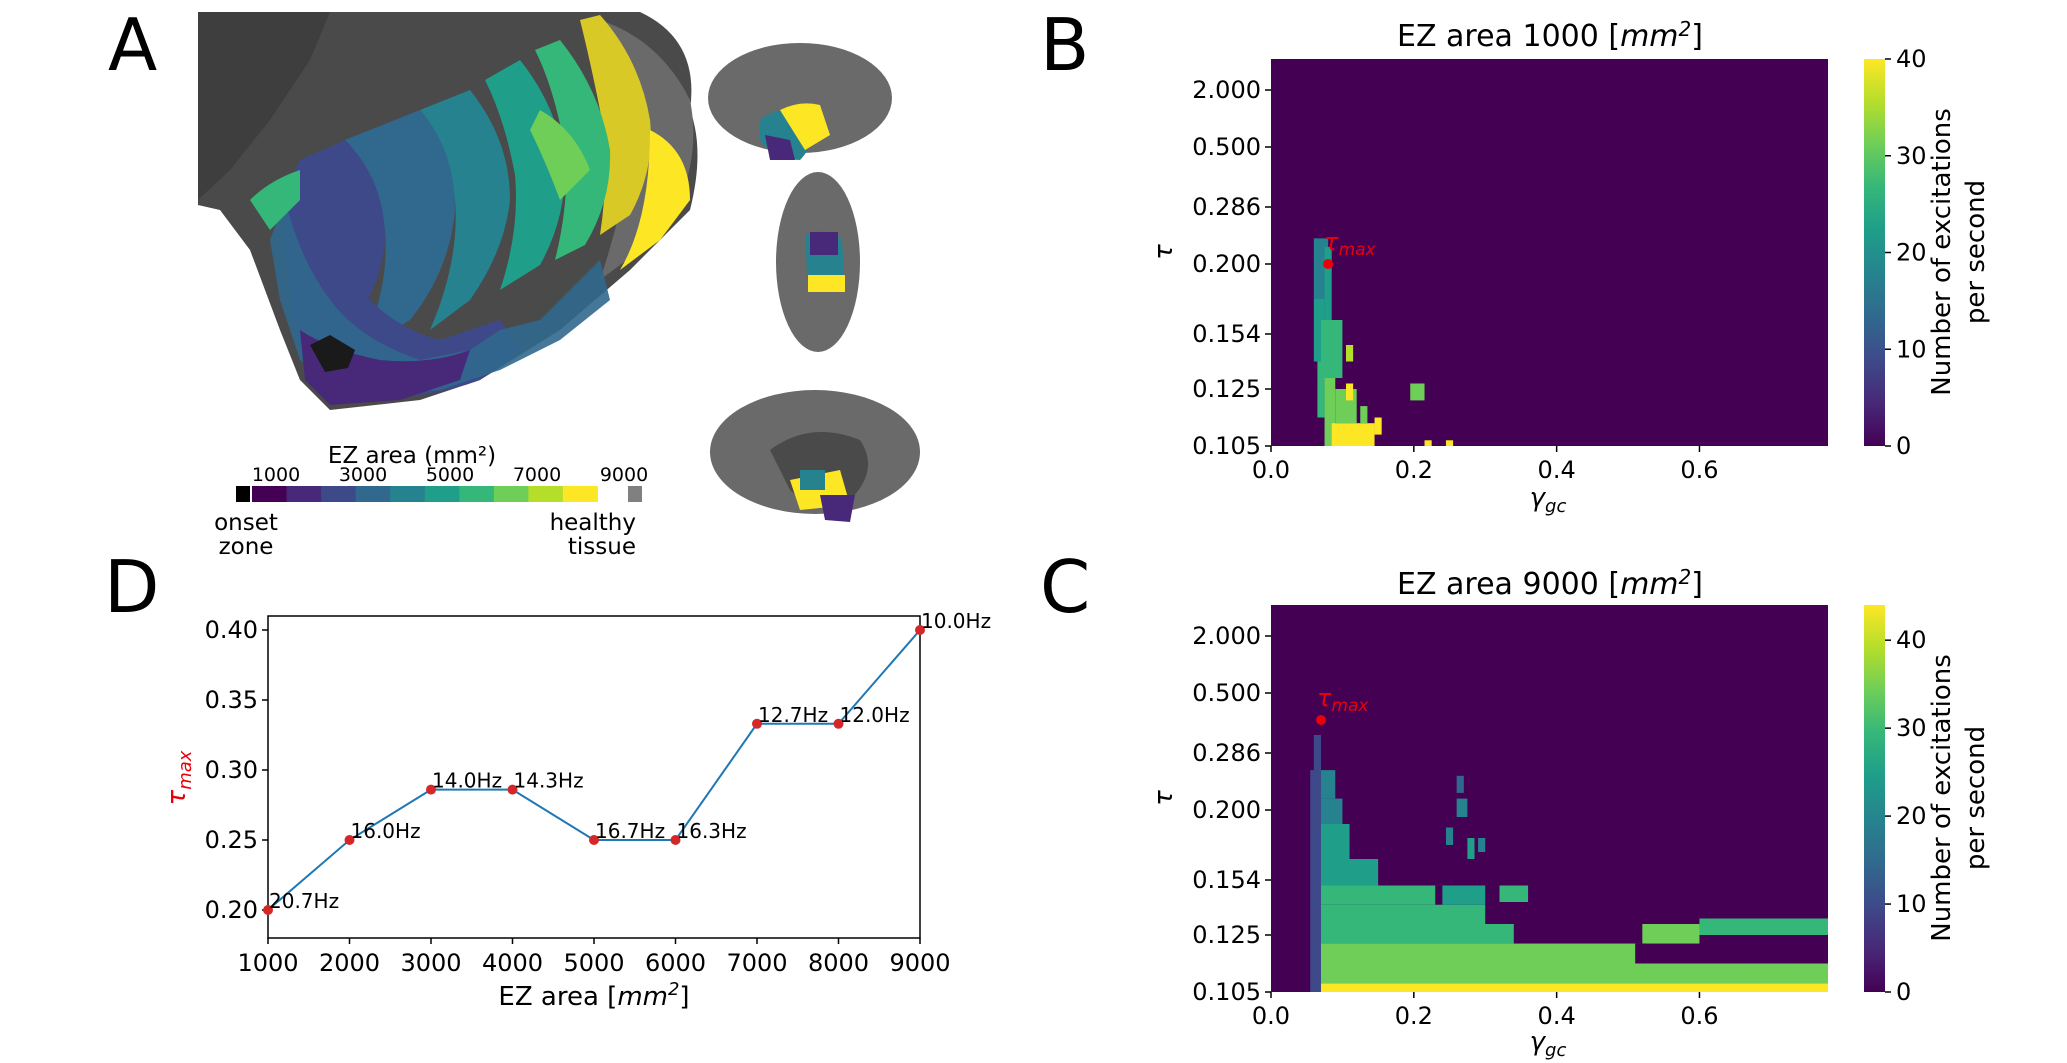  I want to click on heatmap-b-title: EZ area 1000 [mm2], so click(1550, 35).